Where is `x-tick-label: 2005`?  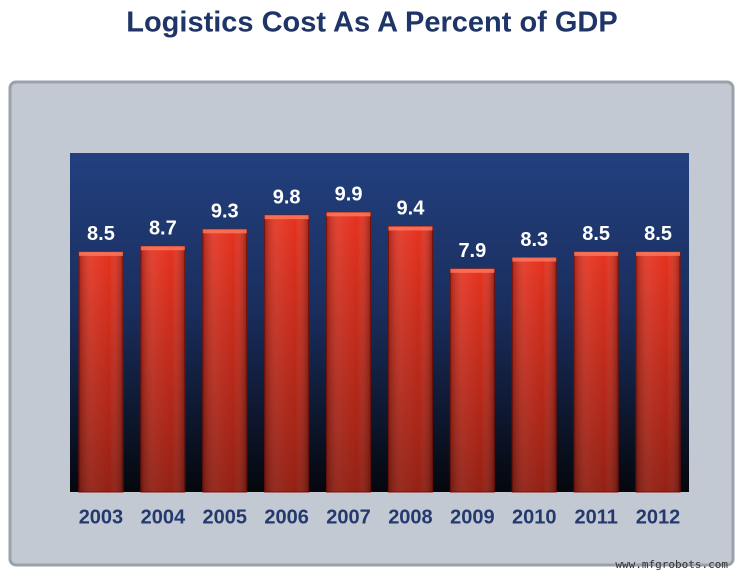 x-tick-label: 2005 is located at coordinates (225, 517).